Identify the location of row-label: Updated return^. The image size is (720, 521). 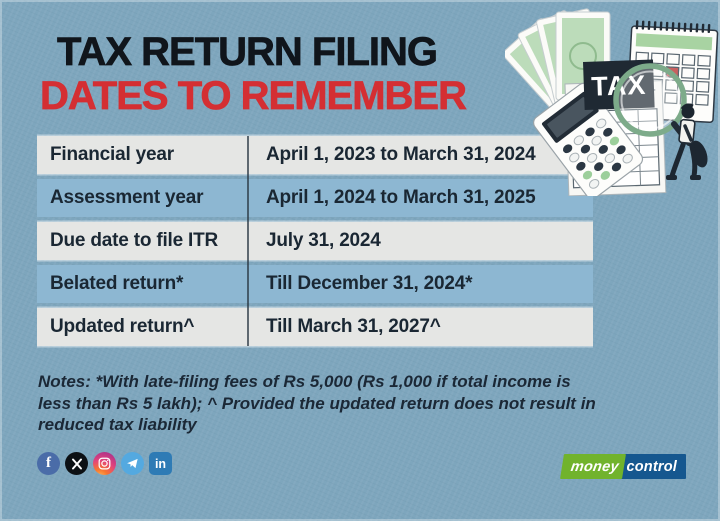
(122, 326).